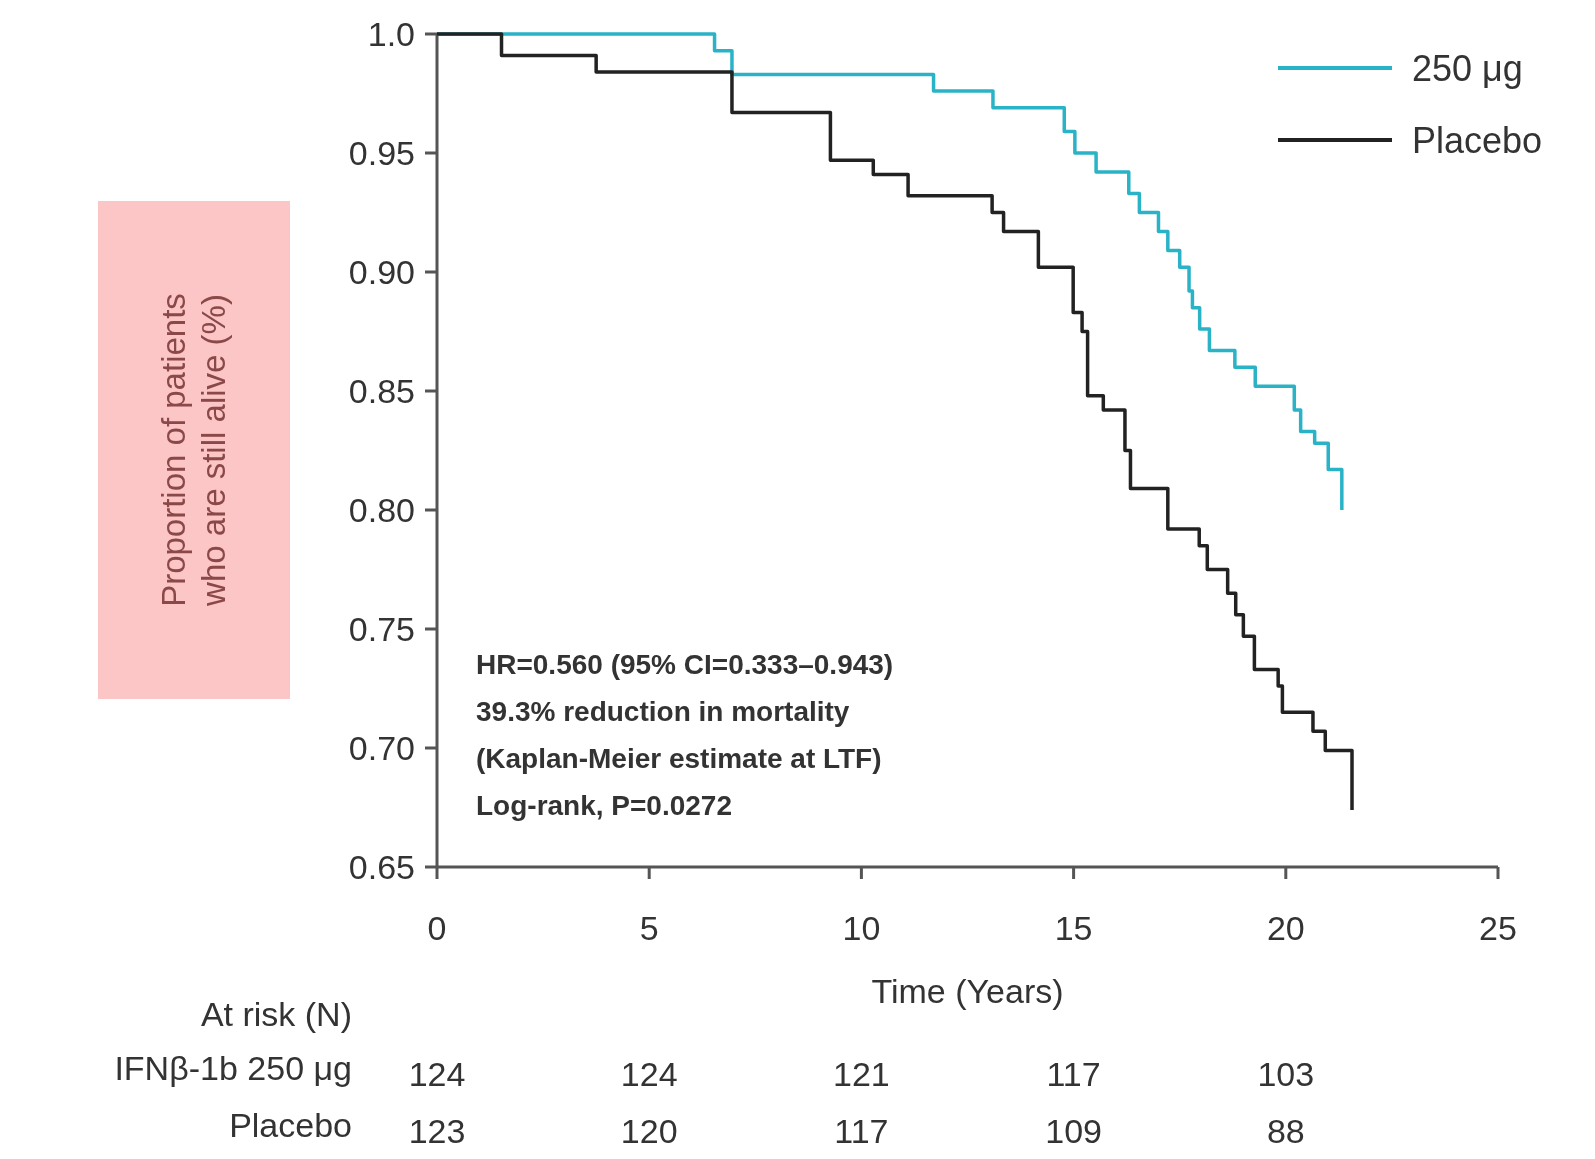 The image size is (1595, 1159). What do you see at coordinates (861, 1074) in the screenshot?
I see `text: 121` at bounding box center [861, 1074].